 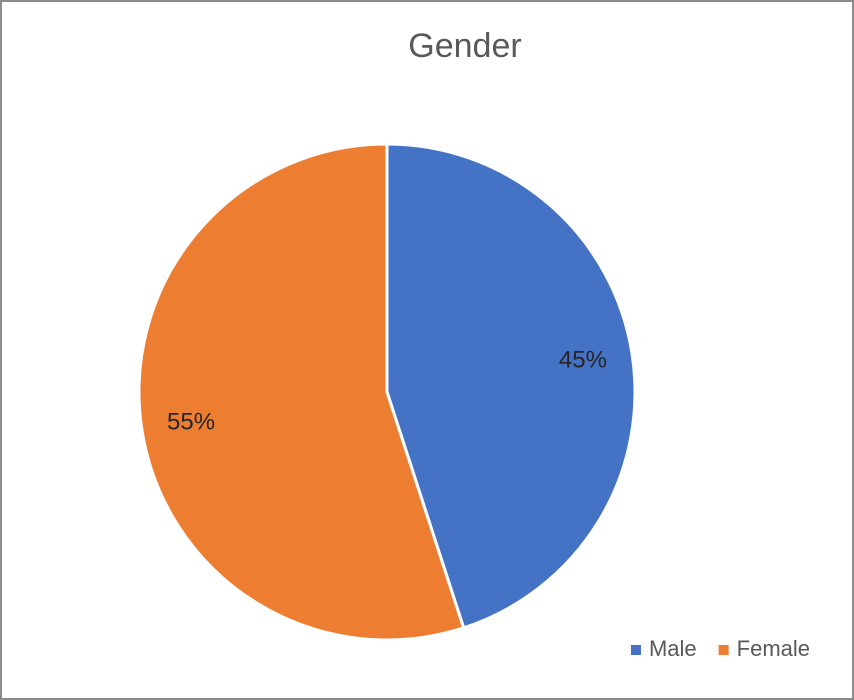 I want to click on data-label: 55%, so click(x=191, y=421).